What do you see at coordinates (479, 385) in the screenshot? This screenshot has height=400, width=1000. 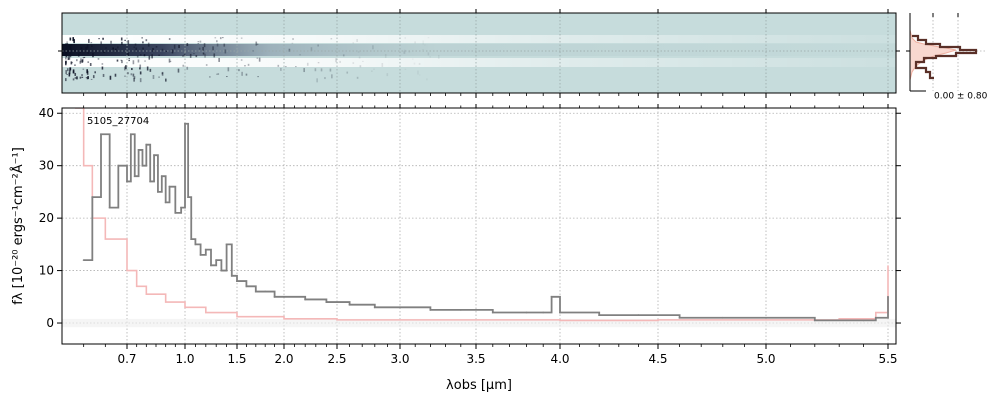 I see `x-axis-label: λobs [μm]` at bounding box center [479, 385].